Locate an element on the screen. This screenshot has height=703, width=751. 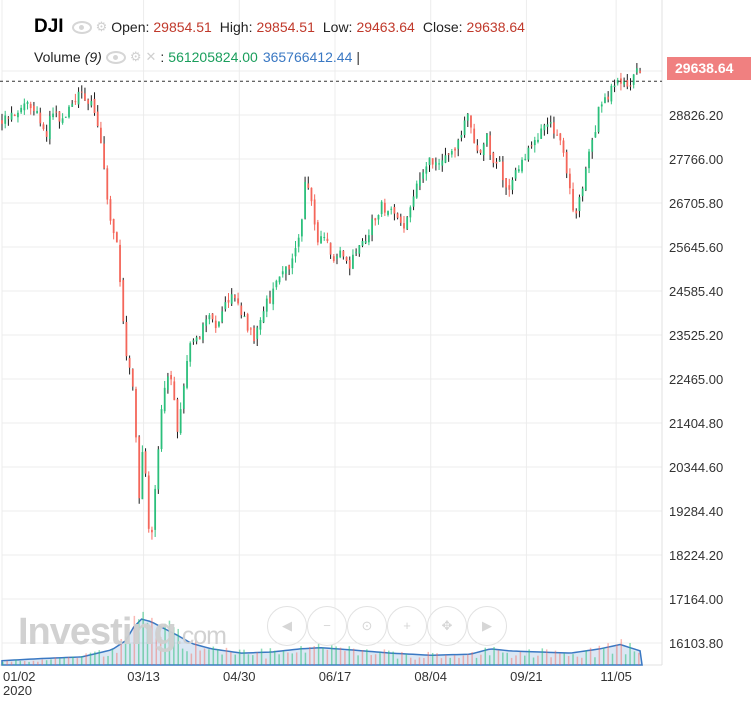
volume-area is located at coordinates (322, 638).